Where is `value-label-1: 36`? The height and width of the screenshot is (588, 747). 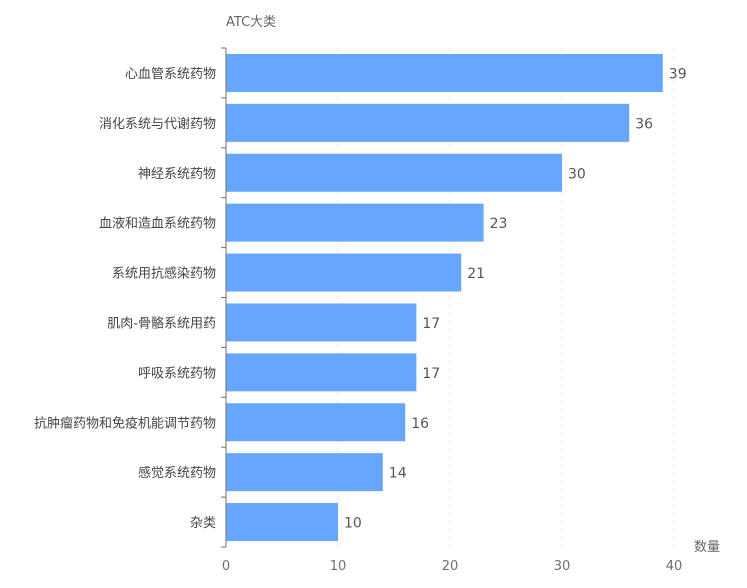 value-label-1: 36 is located at coordinates (644, 124).